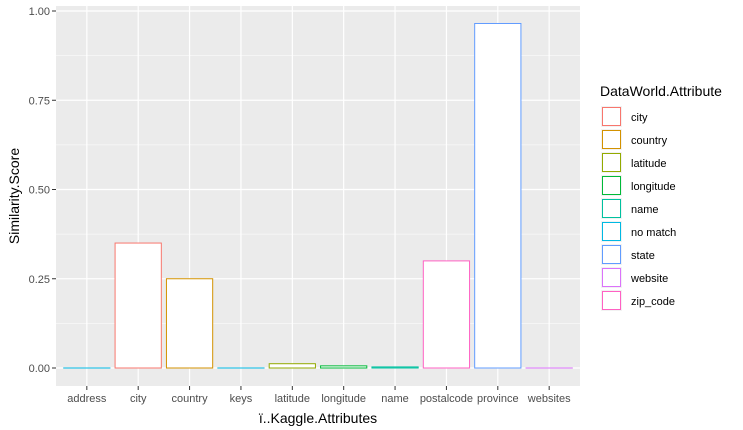 This screenshot has height=430, width=743. I want to click on x-tick-label: name, so click(395, 399).